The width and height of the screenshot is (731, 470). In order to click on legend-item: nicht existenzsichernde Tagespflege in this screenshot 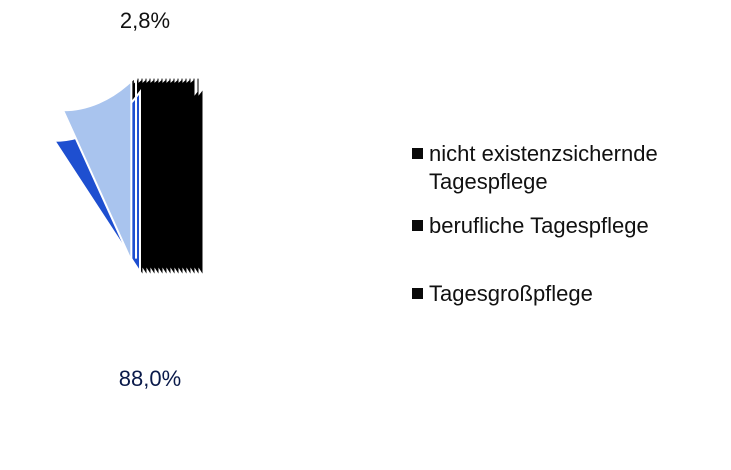, I will do `click(562, 168)`.